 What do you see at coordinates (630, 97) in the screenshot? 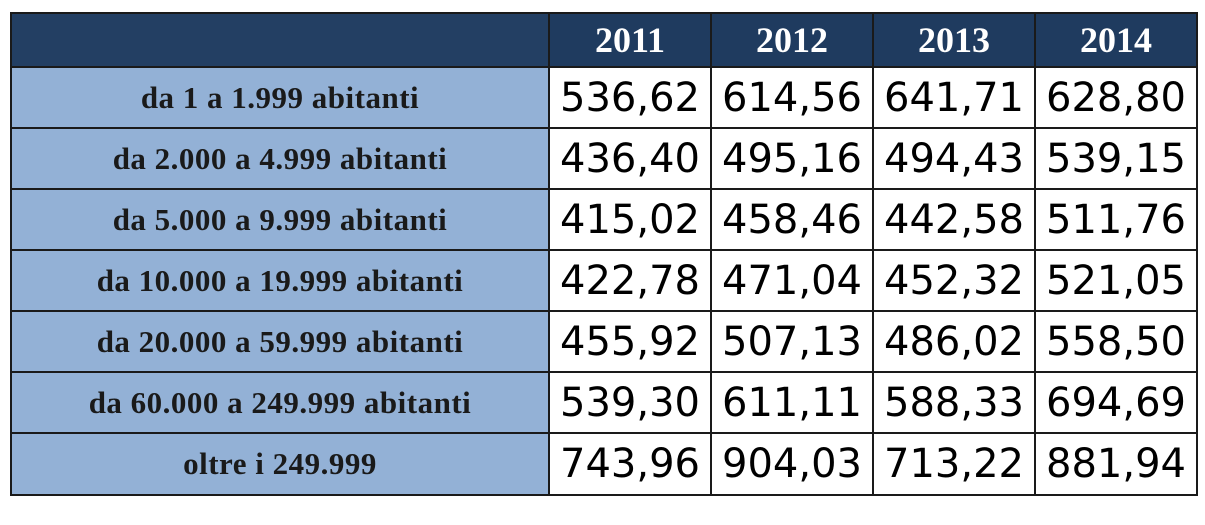
I see `value-cell: 536,62` at bounding box center [630, 97].